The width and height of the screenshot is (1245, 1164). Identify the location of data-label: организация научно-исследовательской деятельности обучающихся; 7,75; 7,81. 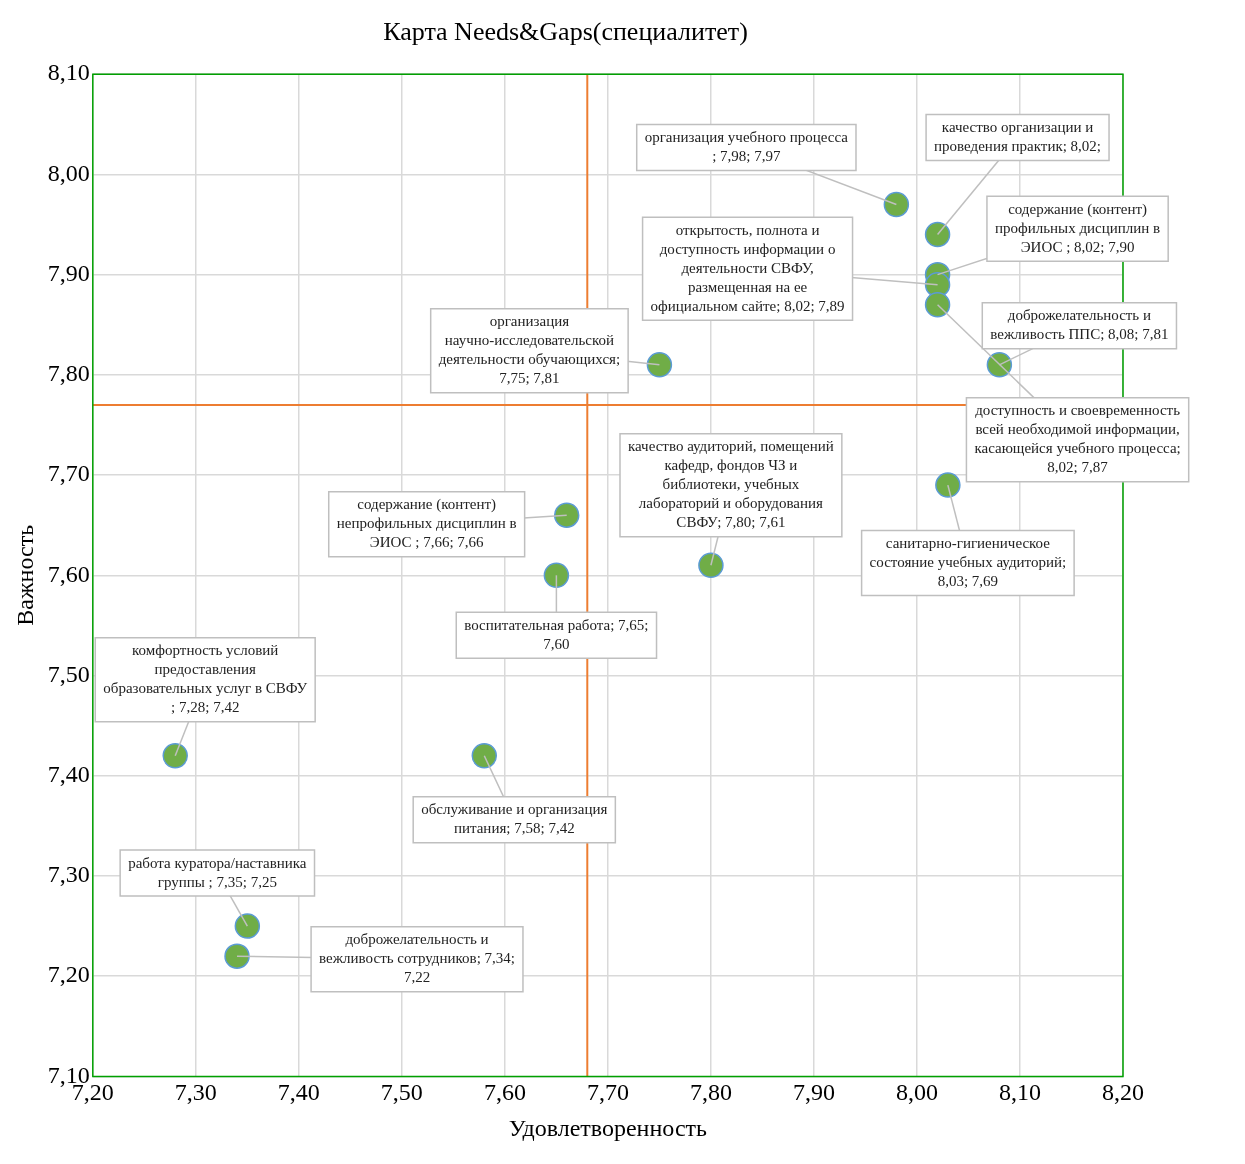
(529, 350).